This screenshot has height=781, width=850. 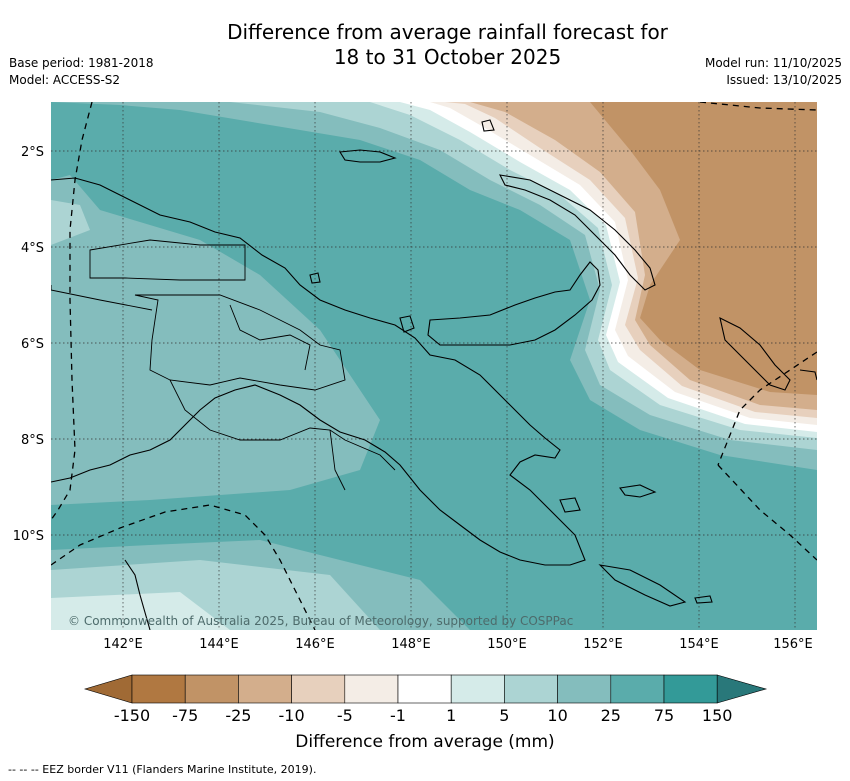 I want to click on base-period: Base period: 1981-2018, so click(x=81, y=63).